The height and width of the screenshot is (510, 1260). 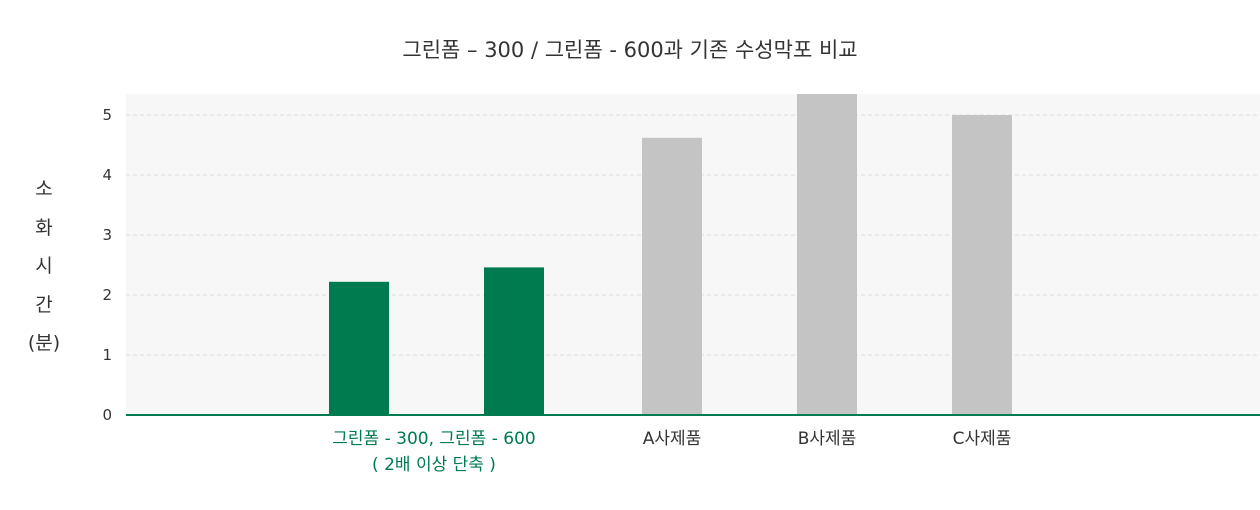 I want to click on y-tick-label: 2, so click(x=107, y=295).